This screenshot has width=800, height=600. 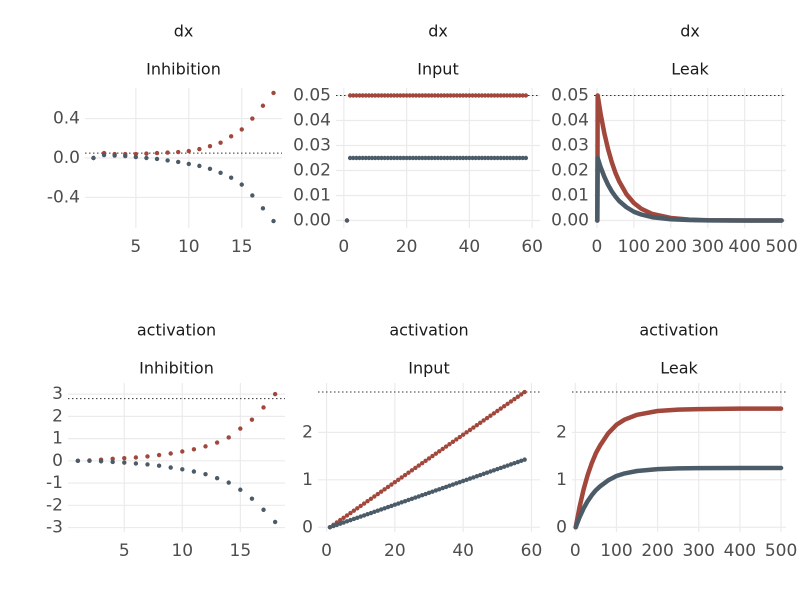 What do you see at coordinates (312, 96) in the screenshot?
I see `y-tick-label: 0.05` at bounding box center [312, 96].